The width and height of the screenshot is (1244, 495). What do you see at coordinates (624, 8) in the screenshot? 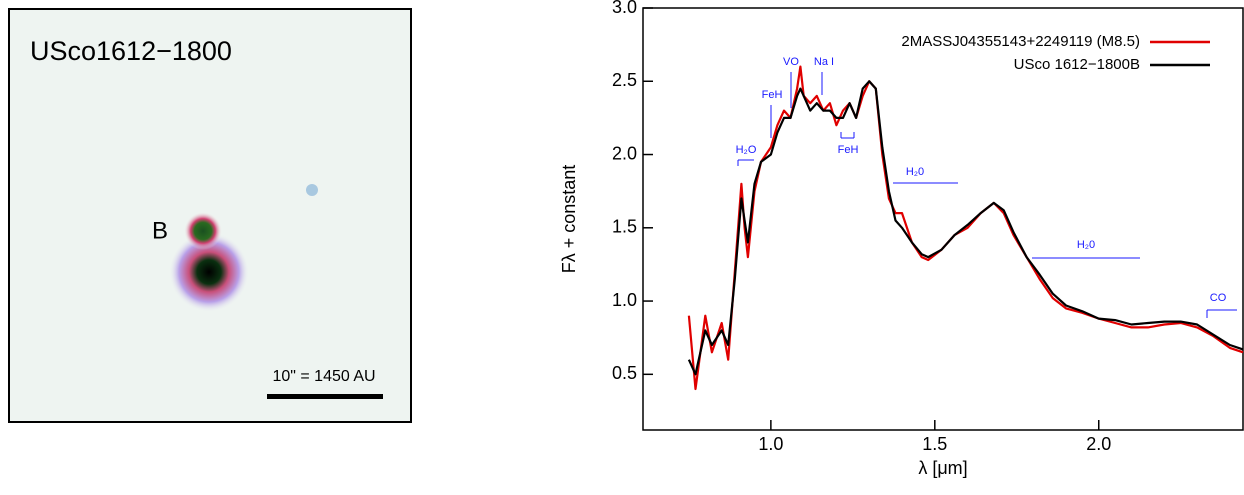
I see `y-tick-label: 3.0` at bounding box center [624, 8].